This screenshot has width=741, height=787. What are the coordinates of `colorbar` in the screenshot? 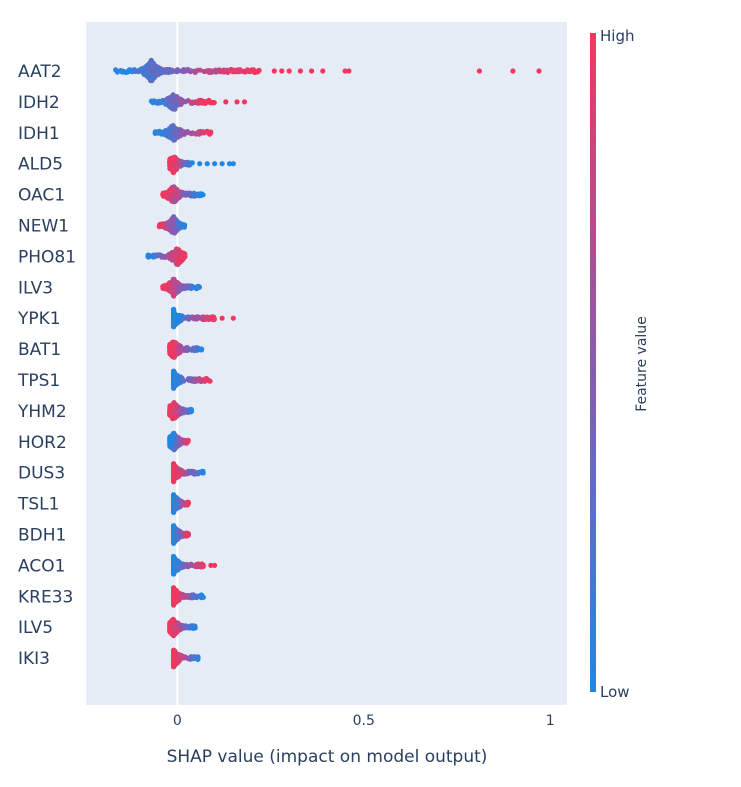 It's located at (593, 362).